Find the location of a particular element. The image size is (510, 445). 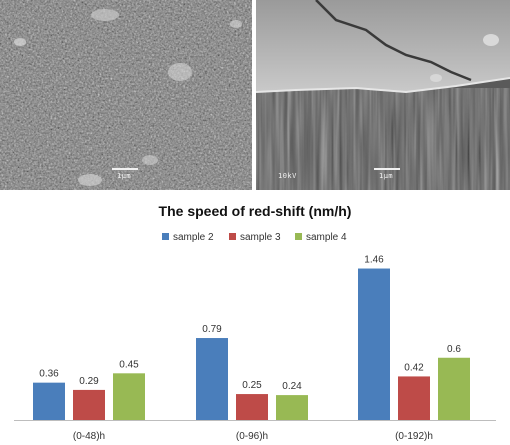

data-label: 0.79 is located at coordinates (212, 329).